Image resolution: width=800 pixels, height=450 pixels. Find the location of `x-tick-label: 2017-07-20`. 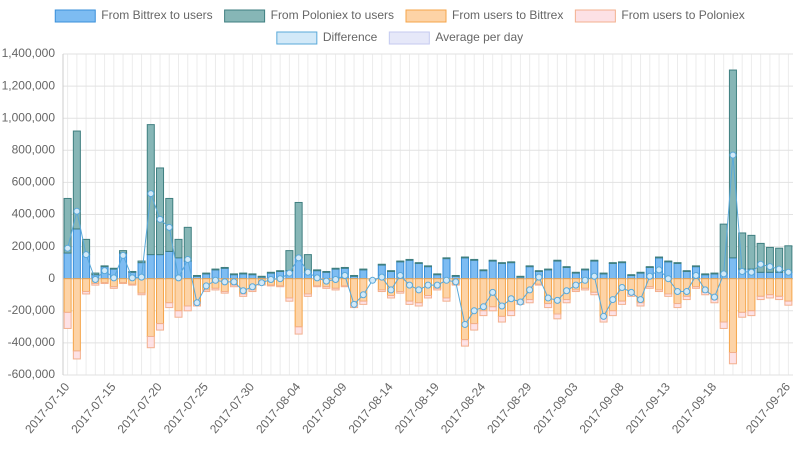

x-tick-label: 2017-07-20 is located at coordinates (140, 408).